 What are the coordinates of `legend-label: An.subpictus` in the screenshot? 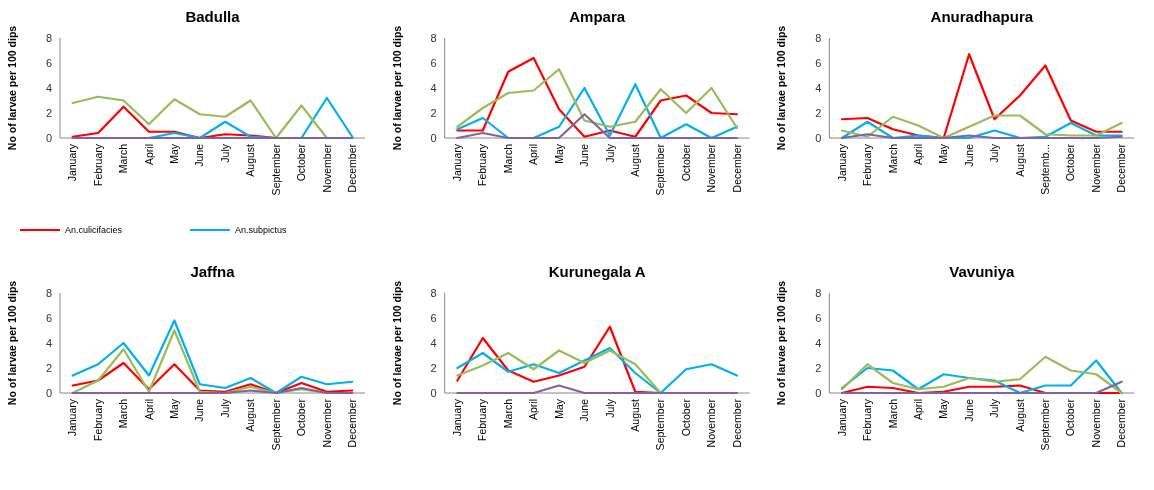 It's located at (261, 230).